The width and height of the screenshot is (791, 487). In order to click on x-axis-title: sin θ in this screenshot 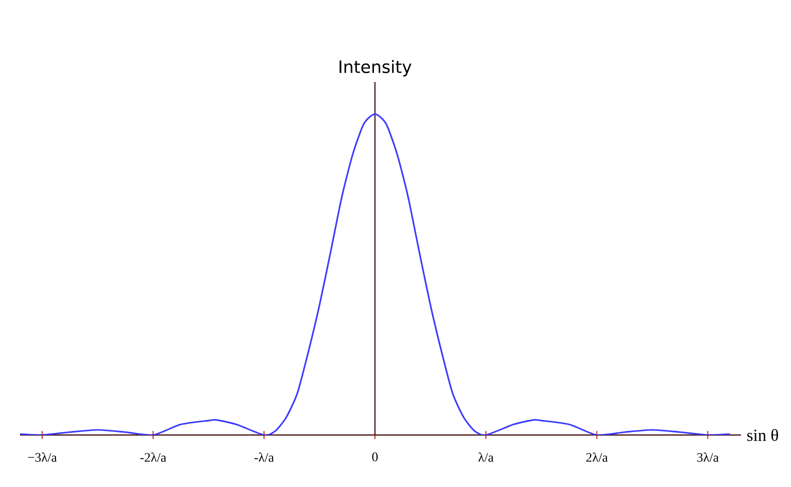, I will do `click(762, 435)`.